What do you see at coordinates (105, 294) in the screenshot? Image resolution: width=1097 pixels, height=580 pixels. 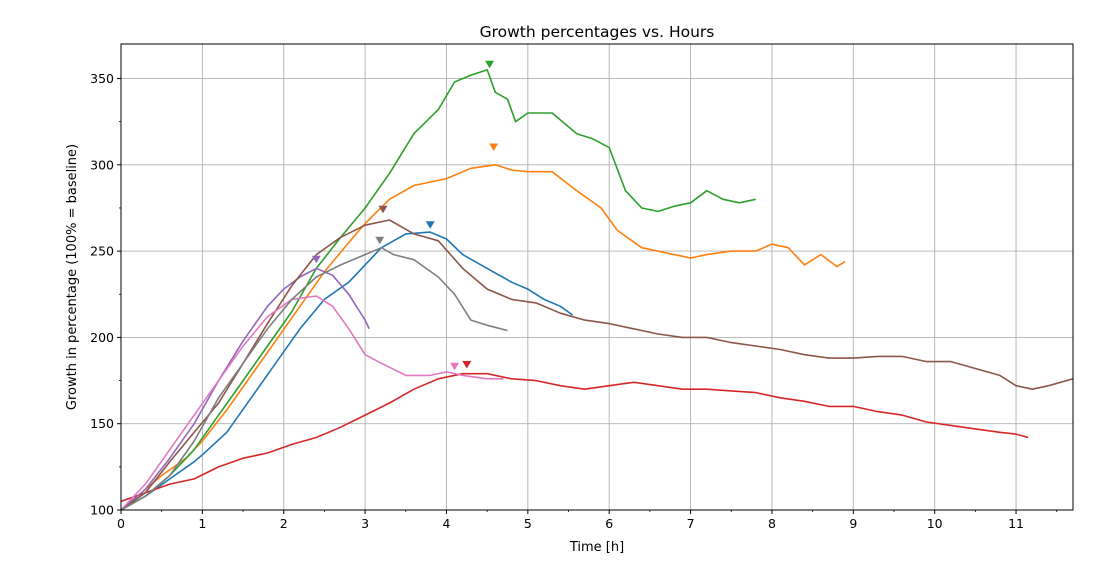 I see `y-axis-ticks: 100 150 200 250 300 350` at bounding box center [105, 294].